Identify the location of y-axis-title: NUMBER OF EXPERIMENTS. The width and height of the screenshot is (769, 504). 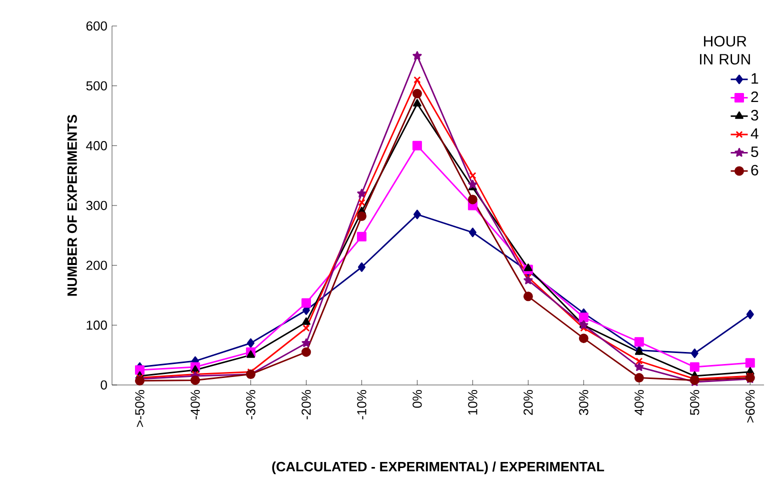
(72, 205).